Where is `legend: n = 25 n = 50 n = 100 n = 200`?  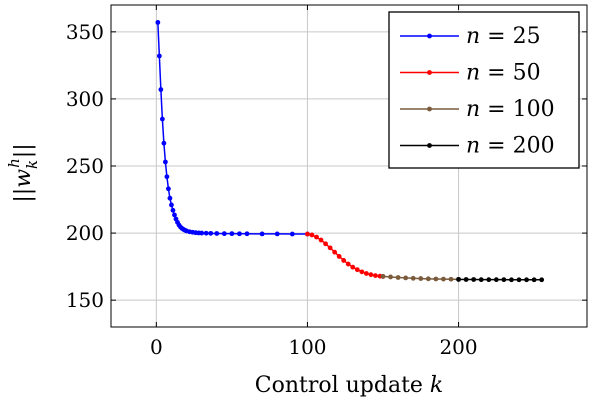 legend: n = 25 n = 50 n = 100 n = 200 is located at coordinates (484, 90).